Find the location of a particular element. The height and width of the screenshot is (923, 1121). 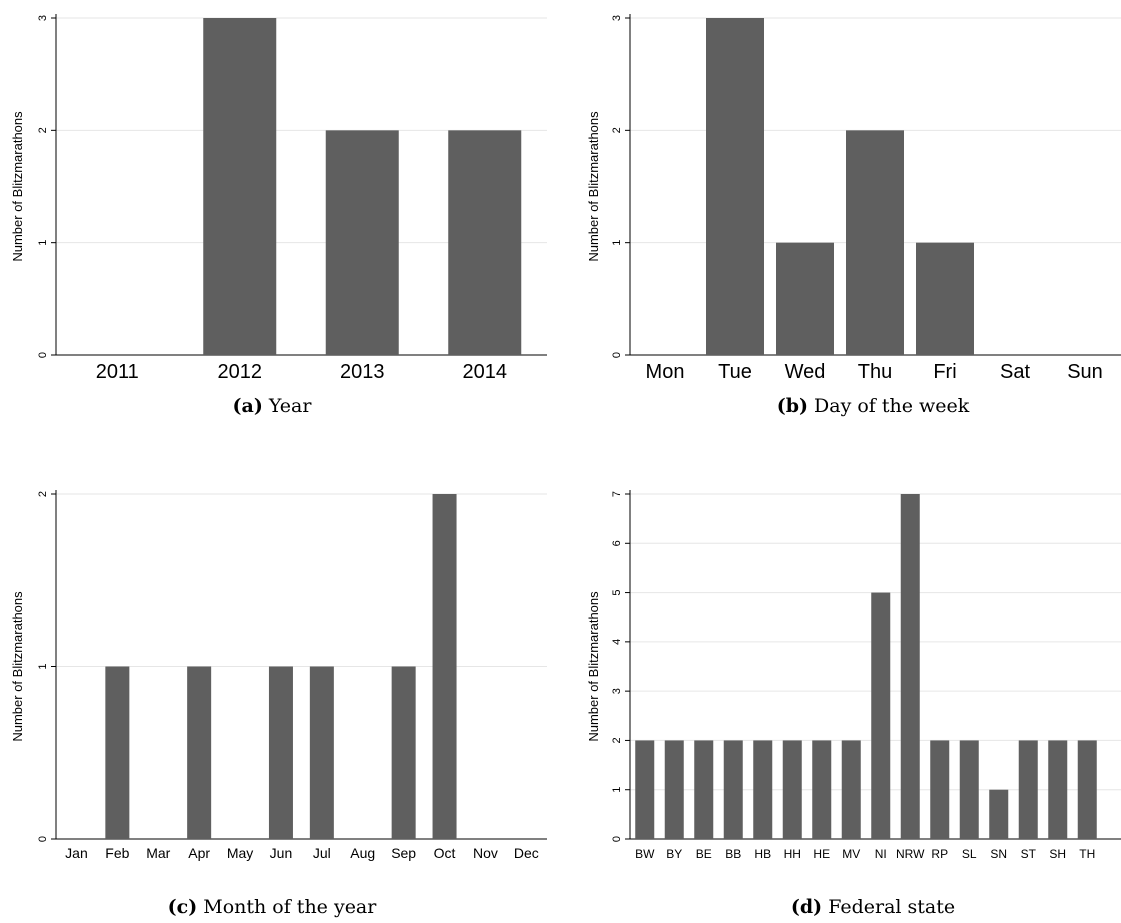

x-tick-label: HE is located at coordinates (821, 854).